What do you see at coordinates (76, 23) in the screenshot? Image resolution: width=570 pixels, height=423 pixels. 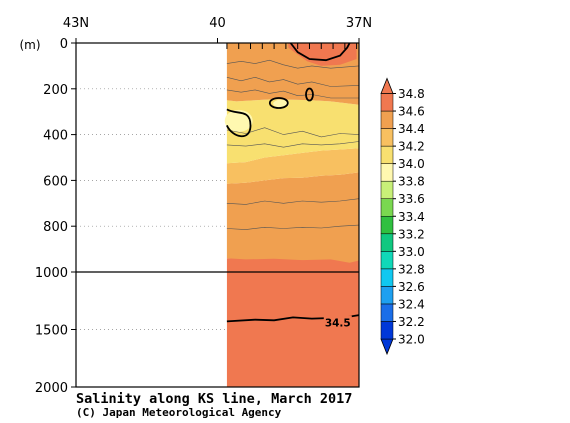 I see `x-tick-label: 43N` at bounding box center [76, 23].